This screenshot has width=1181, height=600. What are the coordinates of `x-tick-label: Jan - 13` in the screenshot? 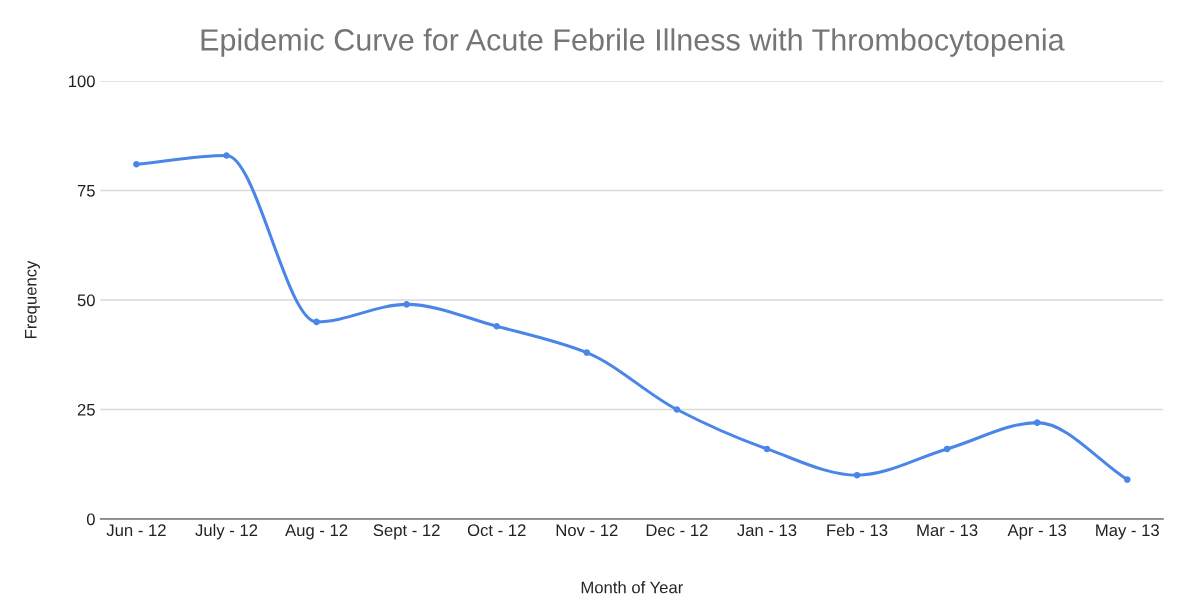 It's located at (767, 530).